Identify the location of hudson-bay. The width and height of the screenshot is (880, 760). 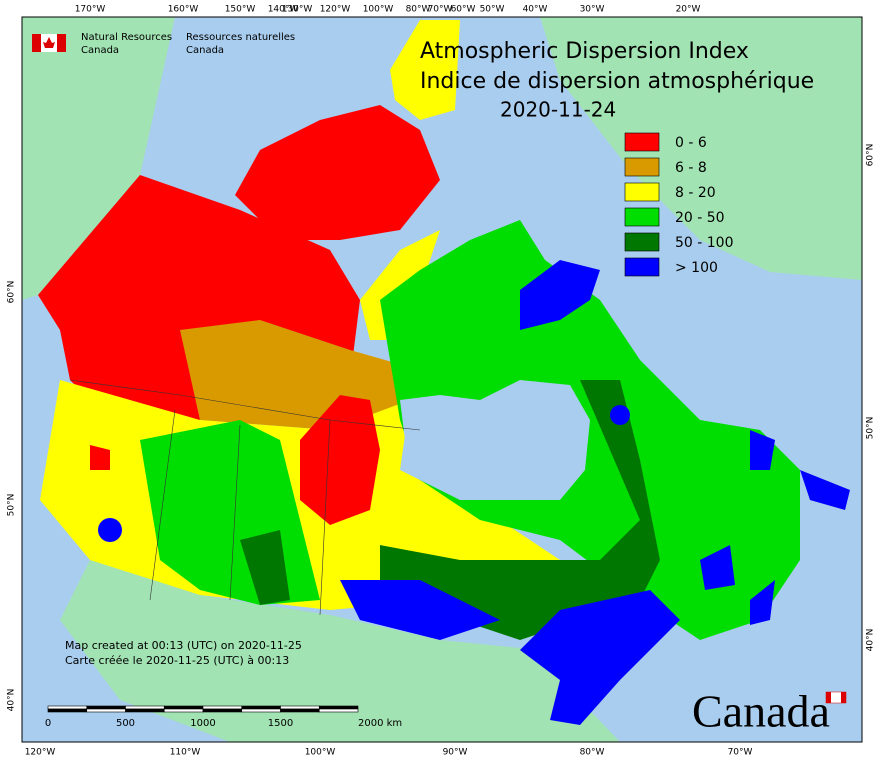
(495, 440).